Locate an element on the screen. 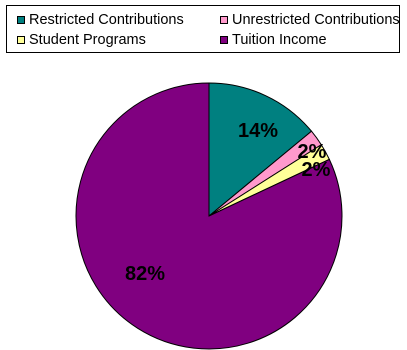 This screenshot has height=350, width=407. slice-label-student-programs: 2% is located at coordinates (316, 170).